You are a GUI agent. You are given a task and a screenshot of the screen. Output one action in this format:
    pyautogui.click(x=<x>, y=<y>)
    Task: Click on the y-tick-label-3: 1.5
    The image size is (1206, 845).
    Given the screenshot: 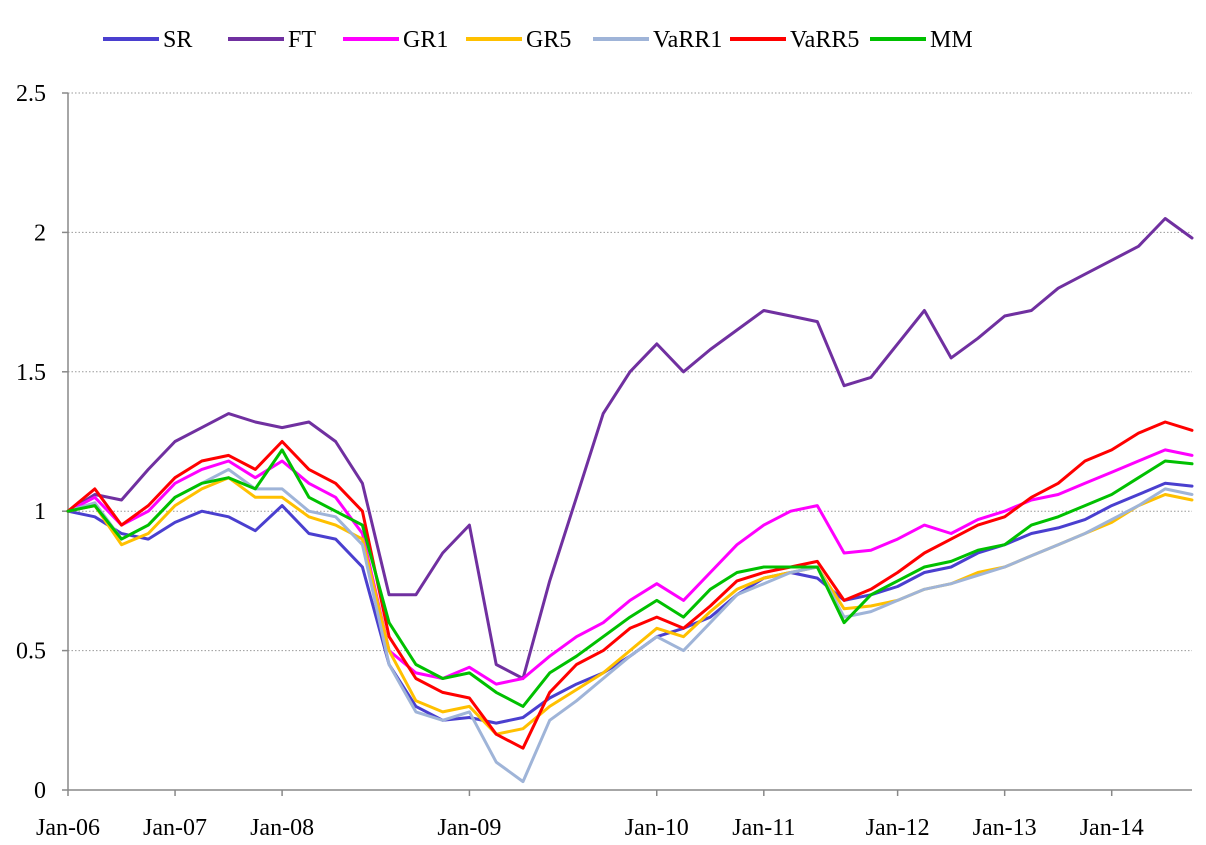 What is the action you would take?
    pyautogui.click(x=31, y=373)
    